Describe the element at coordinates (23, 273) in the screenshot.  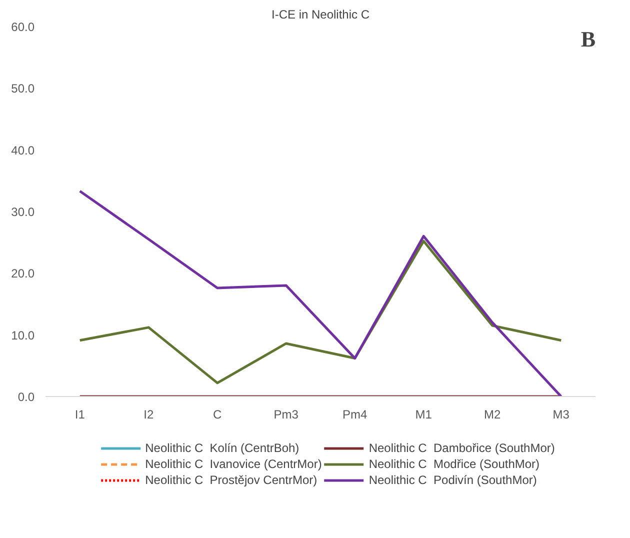
I see `y-tick-label: 20.0` at that location.